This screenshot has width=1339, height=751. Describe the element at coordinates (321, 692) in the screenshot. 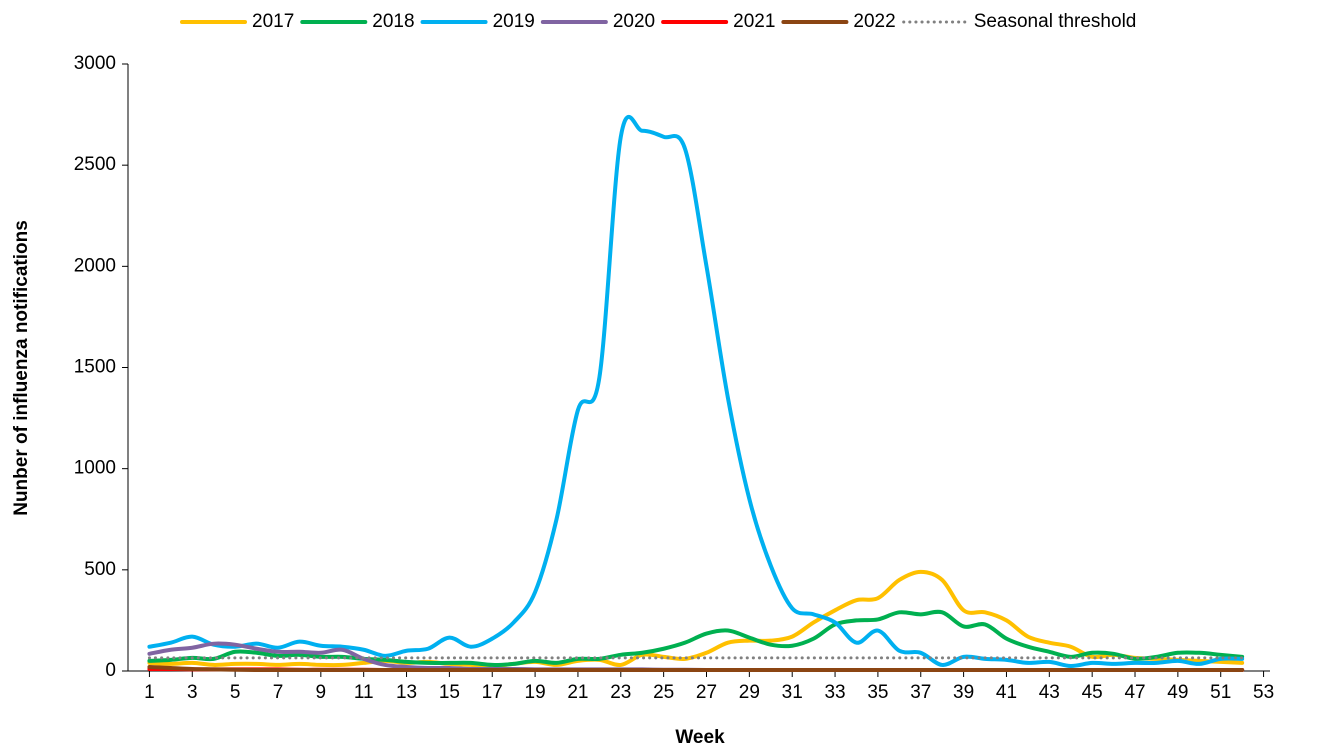

I see `x-tick-label: 9` at that location.